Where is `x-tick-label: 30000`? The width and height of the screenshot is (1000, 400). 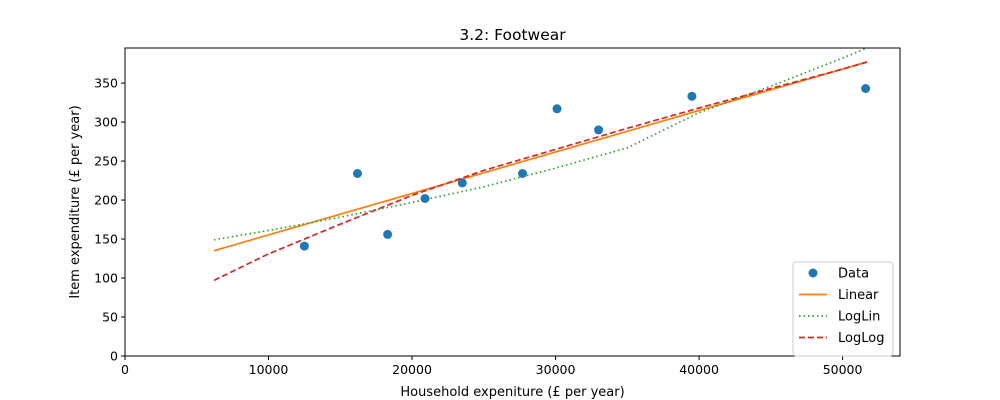
x-tick-label: 30000 is located at coordinates (556, 369).